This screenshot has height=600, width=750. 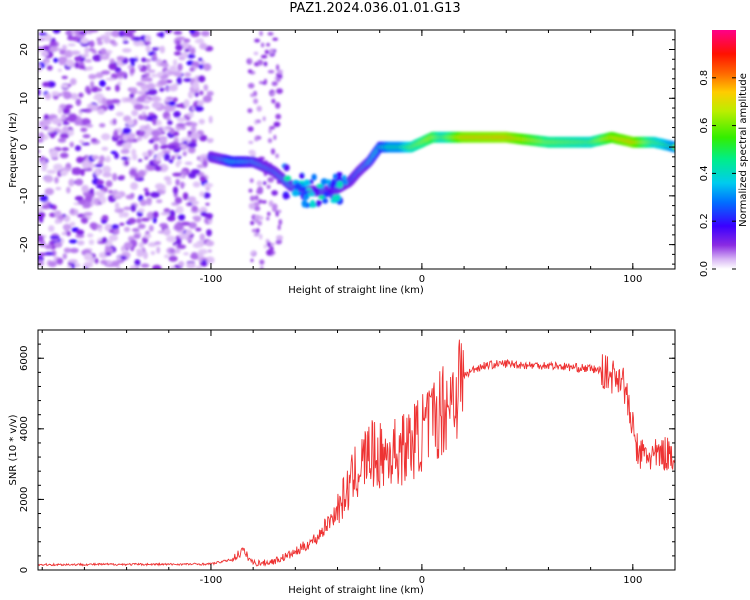 I want to click on bottom-x-tick-label: -100, so click(x=211, y=580).